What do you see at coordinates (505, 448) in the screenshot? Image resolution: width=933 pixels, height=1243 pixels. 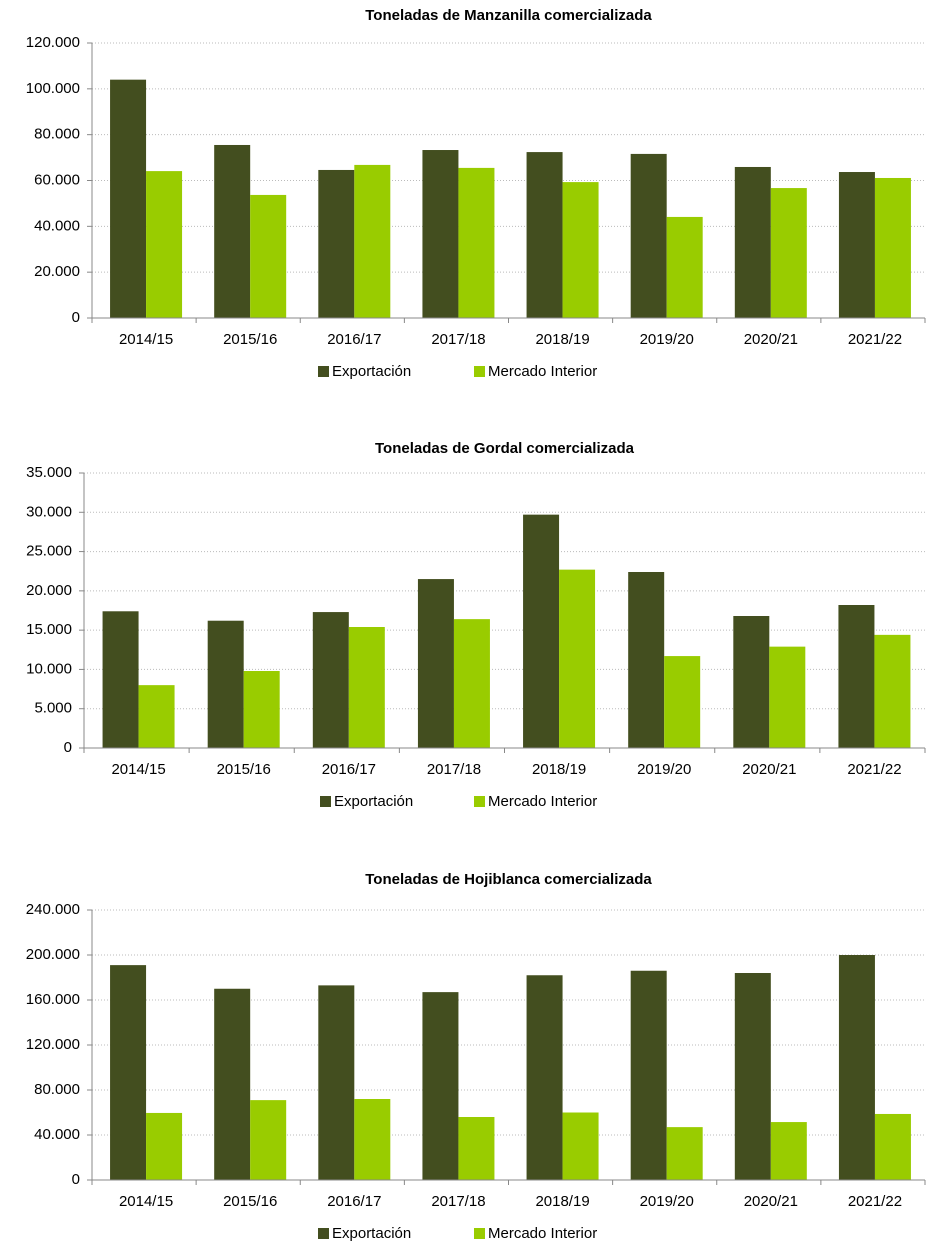 I see `chart-title: Toneladas de Gordal comercializada` at bounding box center [505, 448].